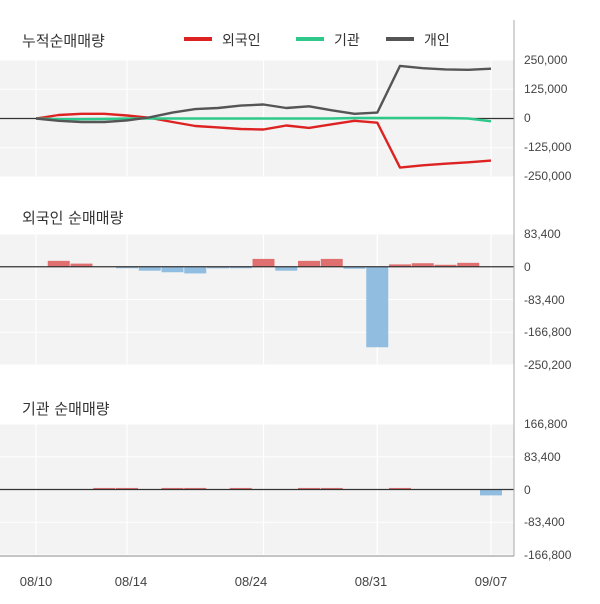 The height and width of the screenshot is (604, 600). What do you see at coordinates (263, 140) in the screenshot?
I see `series-line-foreigner` at bounding box center [263, 140].